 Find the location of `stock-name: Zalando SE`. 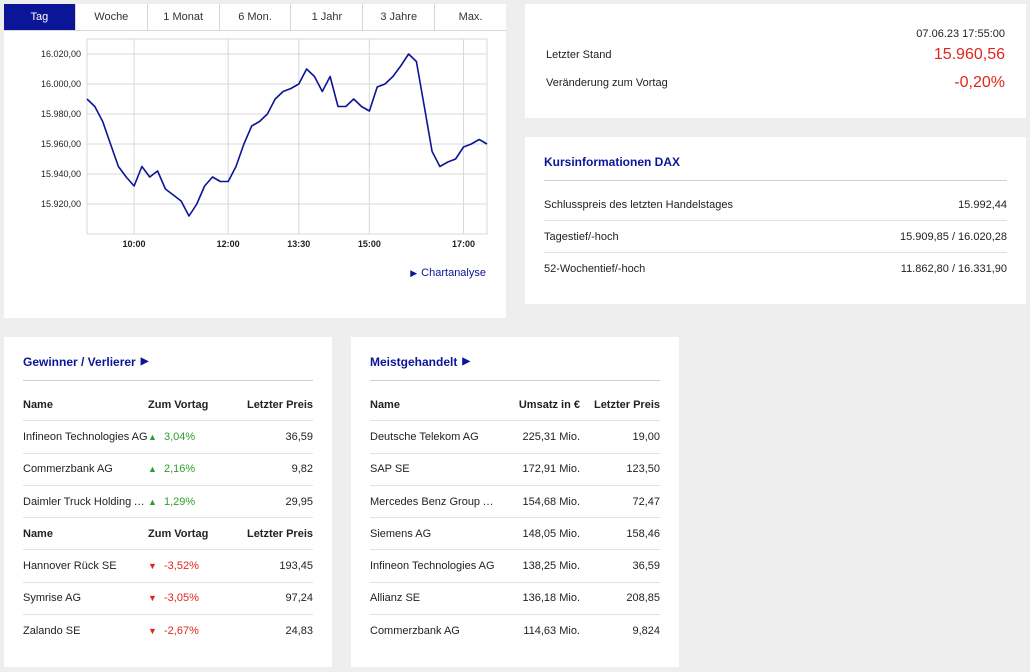

stock-name: Zalando SE is located at coordinates (52, 631).